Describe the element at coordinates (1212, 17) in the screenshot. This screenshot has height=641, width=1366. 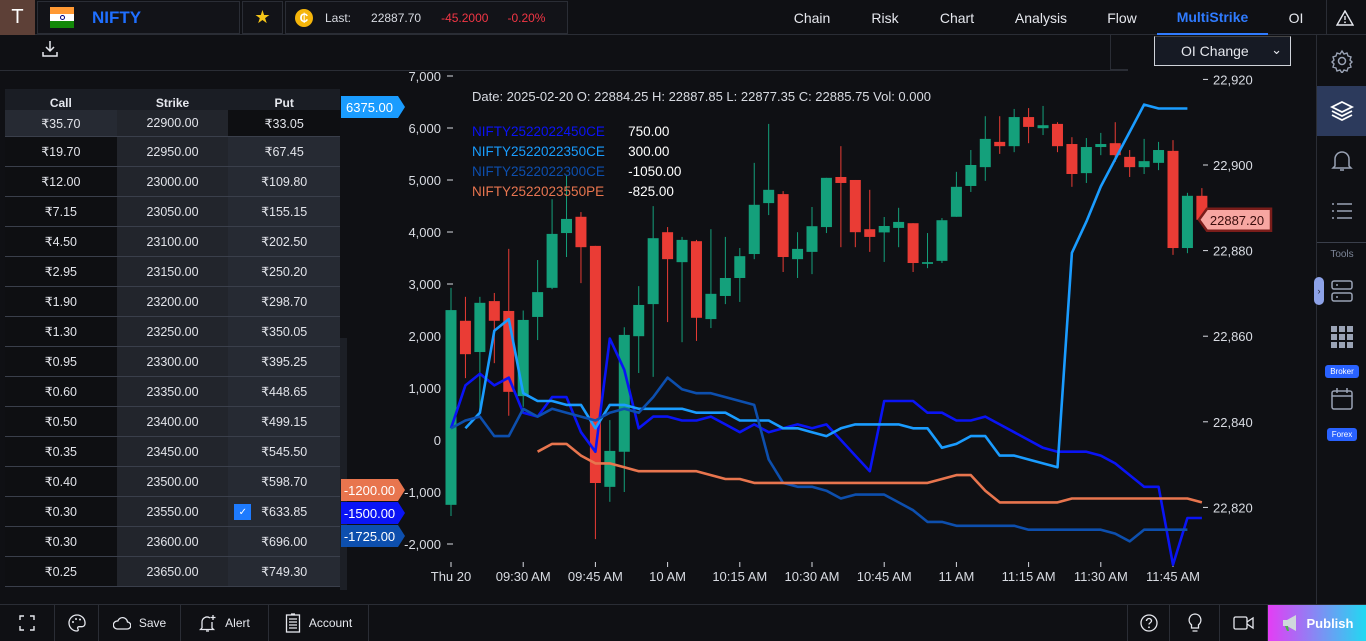
I see `tab-multistrike: MultiStrike` at that location.